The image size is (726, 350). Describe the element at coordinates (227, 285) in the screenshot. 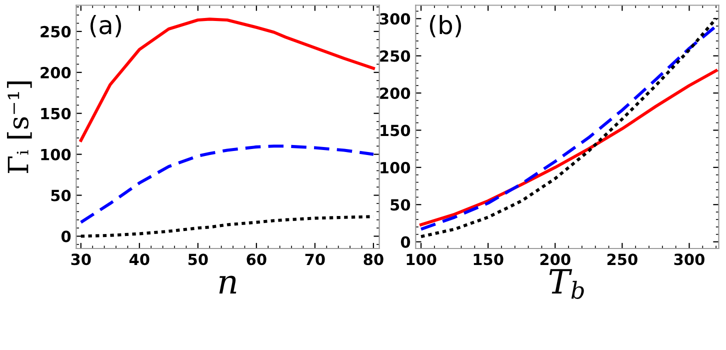

I see `x-axis-title: n` at that location.